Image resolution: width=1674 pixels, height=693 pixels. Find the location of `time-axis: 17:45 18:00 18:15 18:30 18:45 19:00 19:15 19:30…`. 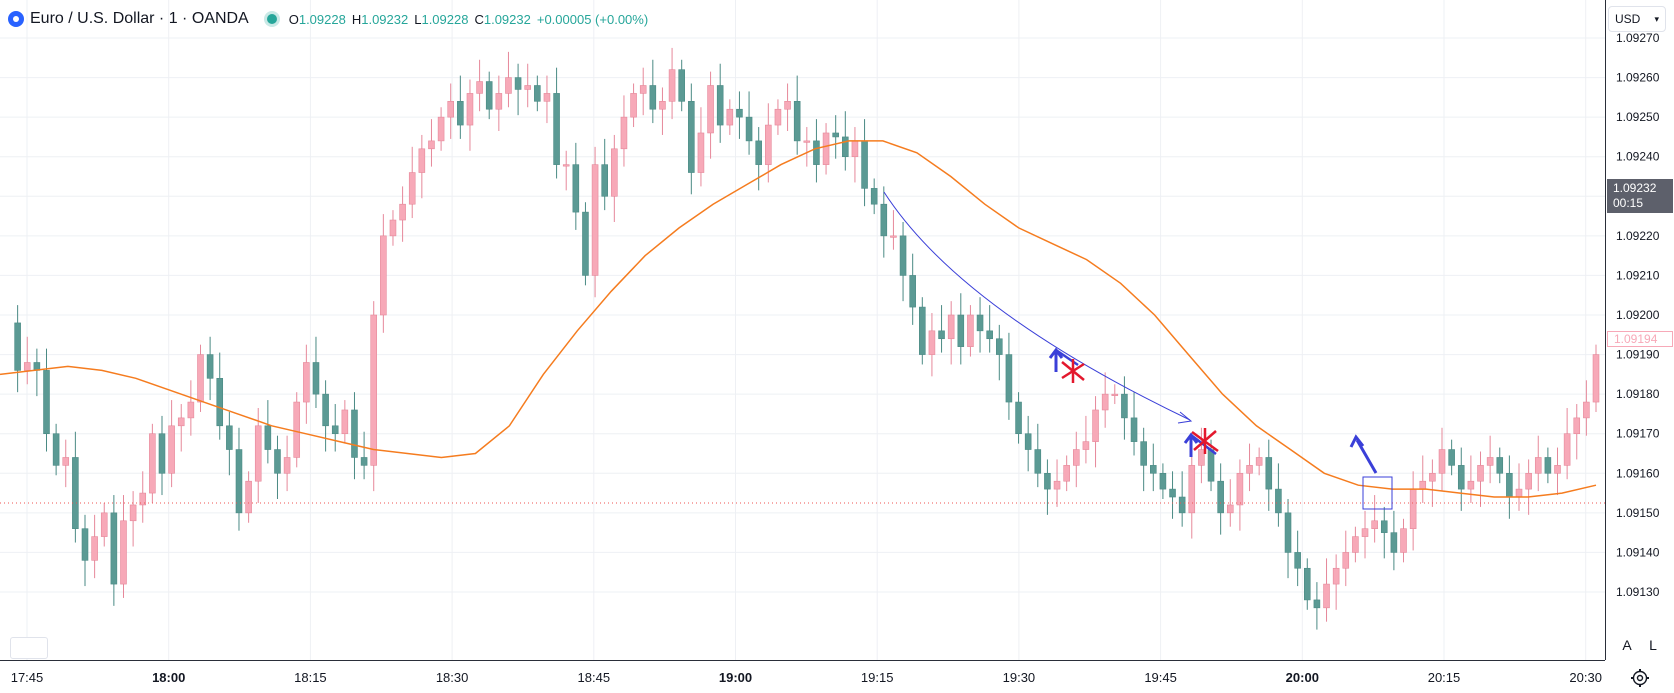

time-axis: 17:45 18:00 18:15 18:30 18:45 19:00 19:15 19:30… is located at coordinates (802, 676).